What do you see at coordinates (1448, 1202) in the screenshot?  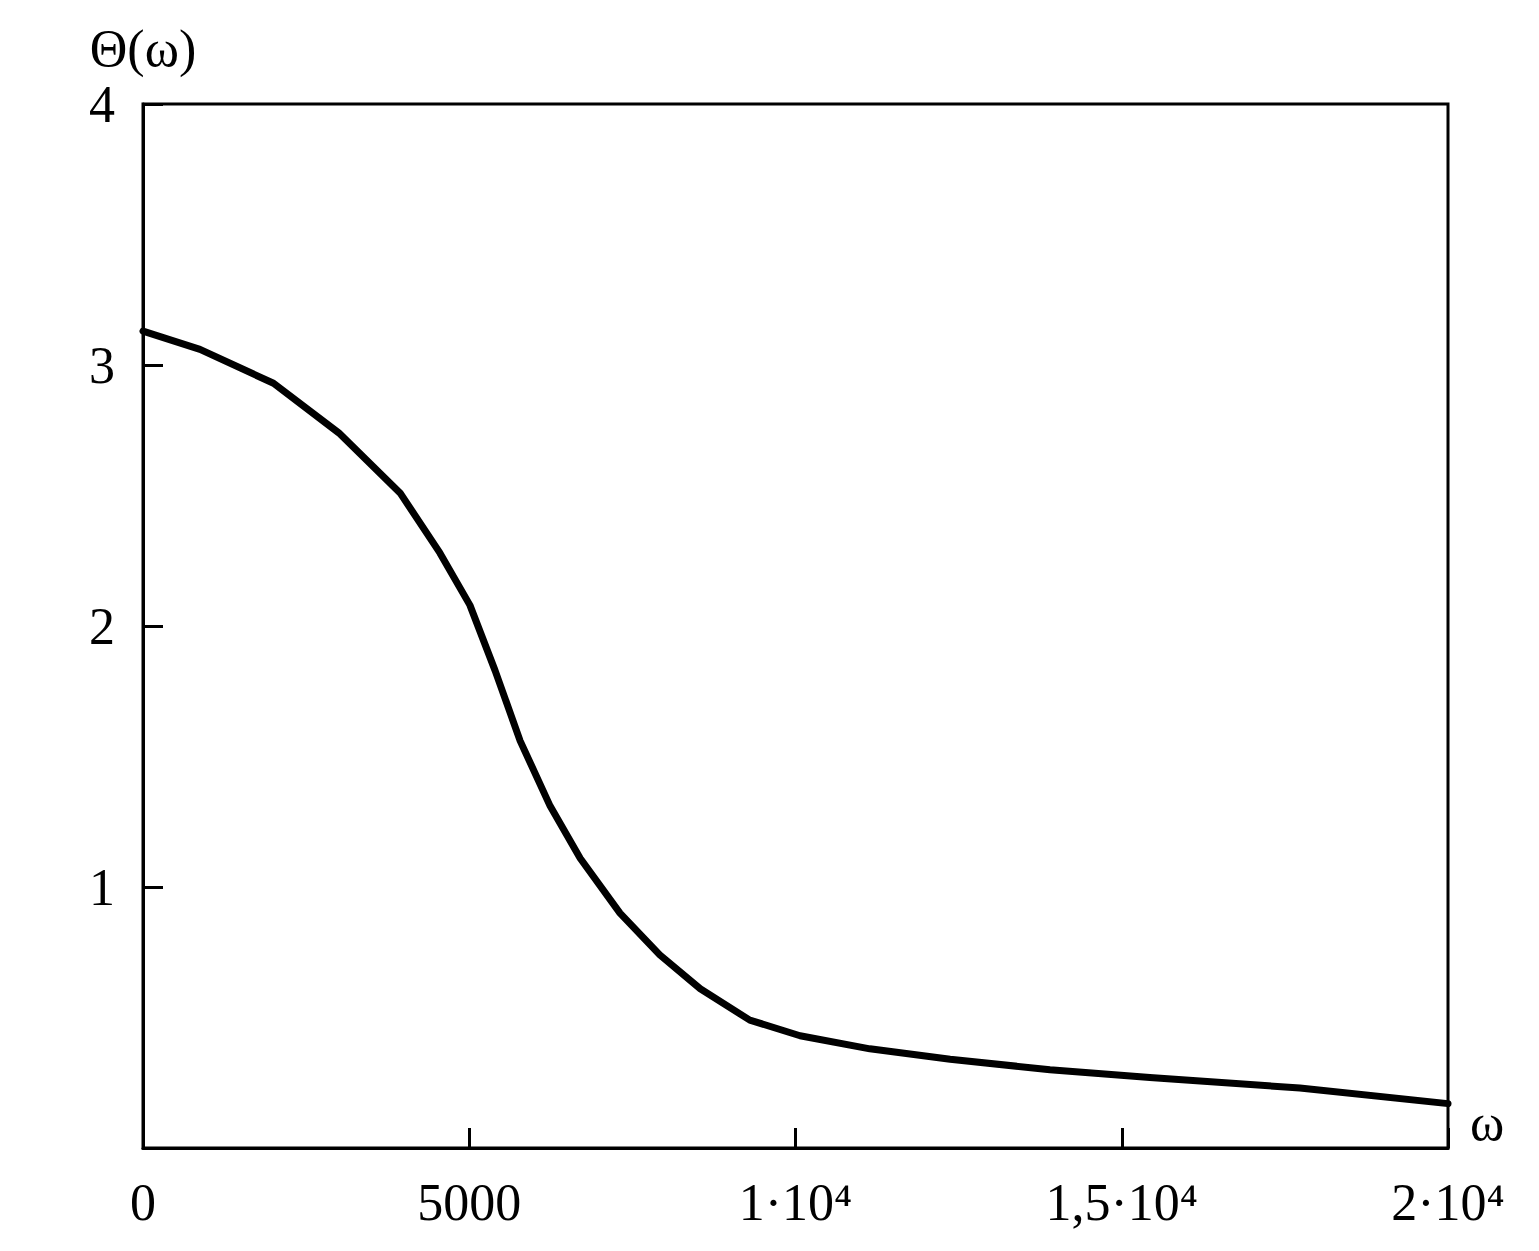 I see `x-tick-label: 2·10⁴` at bounding box center [1448, 1202].